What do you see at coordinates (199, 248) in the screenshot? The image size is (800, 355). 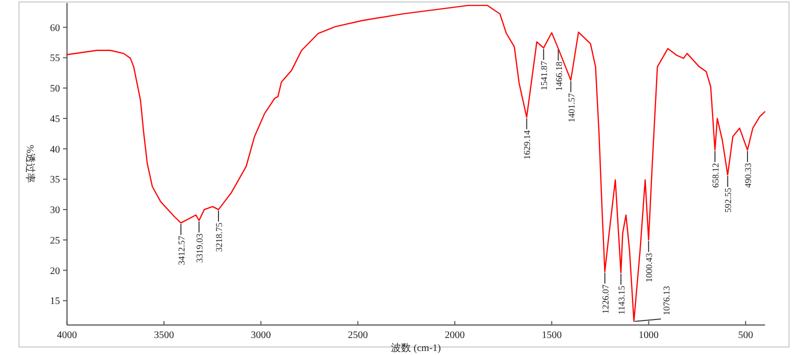 I see `annotation: 3319.03` at bounding box center [199, 248].